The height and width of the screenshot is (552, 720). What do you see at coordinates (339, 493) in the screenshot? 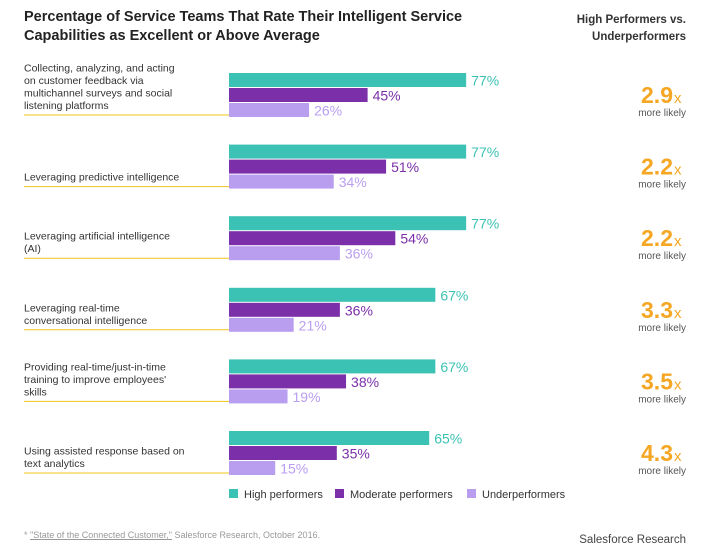
I see `legend-swatch-moderate` at bounding box center [339, 493].